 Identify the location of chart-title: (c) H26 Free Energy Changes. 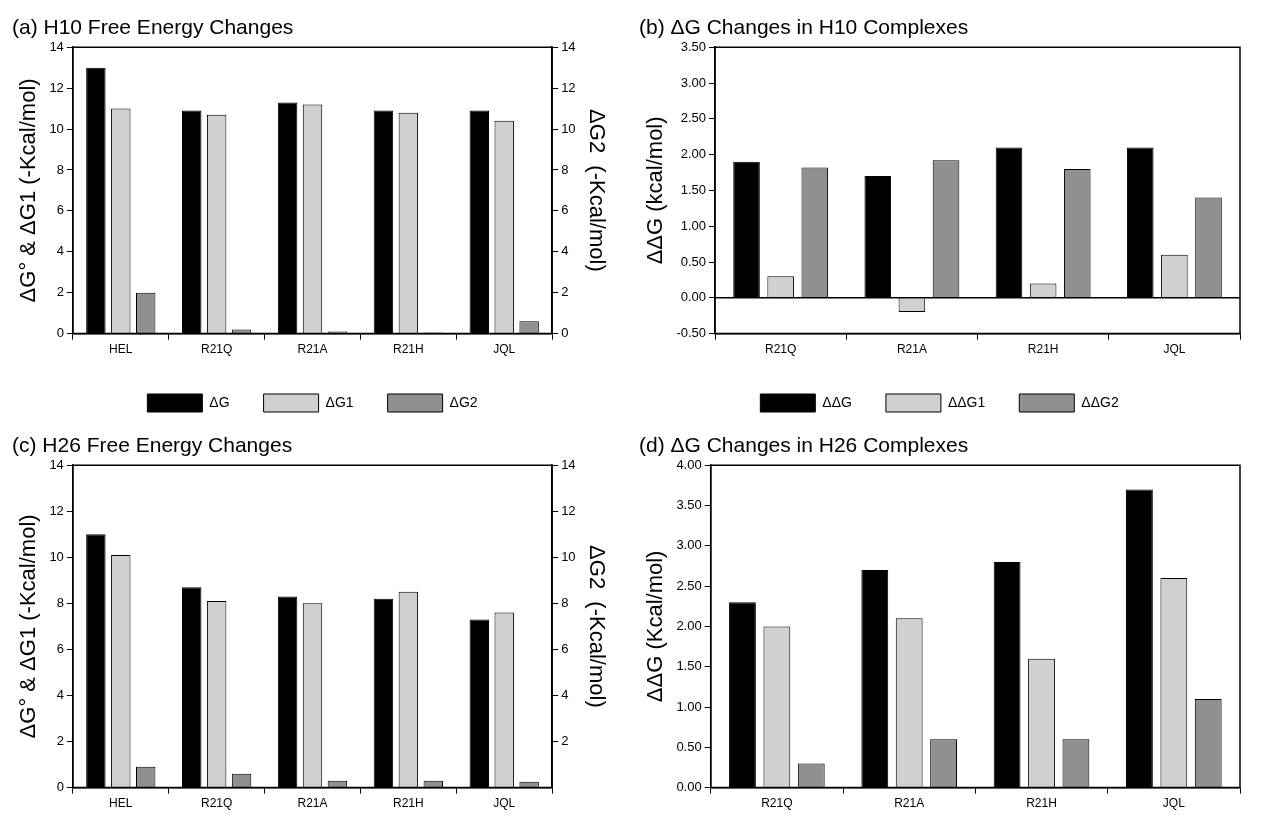
(152, 445).